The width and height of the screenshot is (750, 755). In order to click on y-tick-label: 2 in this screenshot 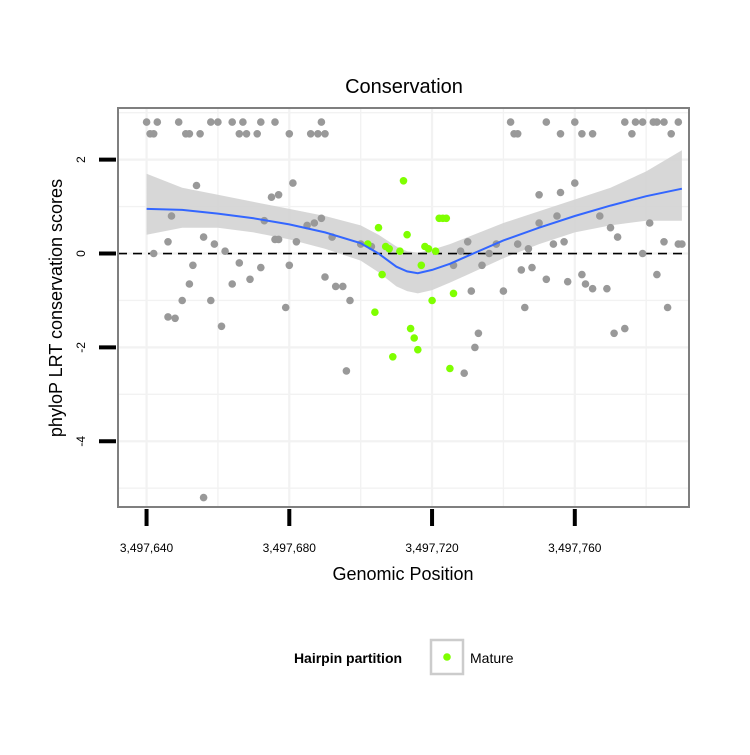, I will do `click(81, 159)`.